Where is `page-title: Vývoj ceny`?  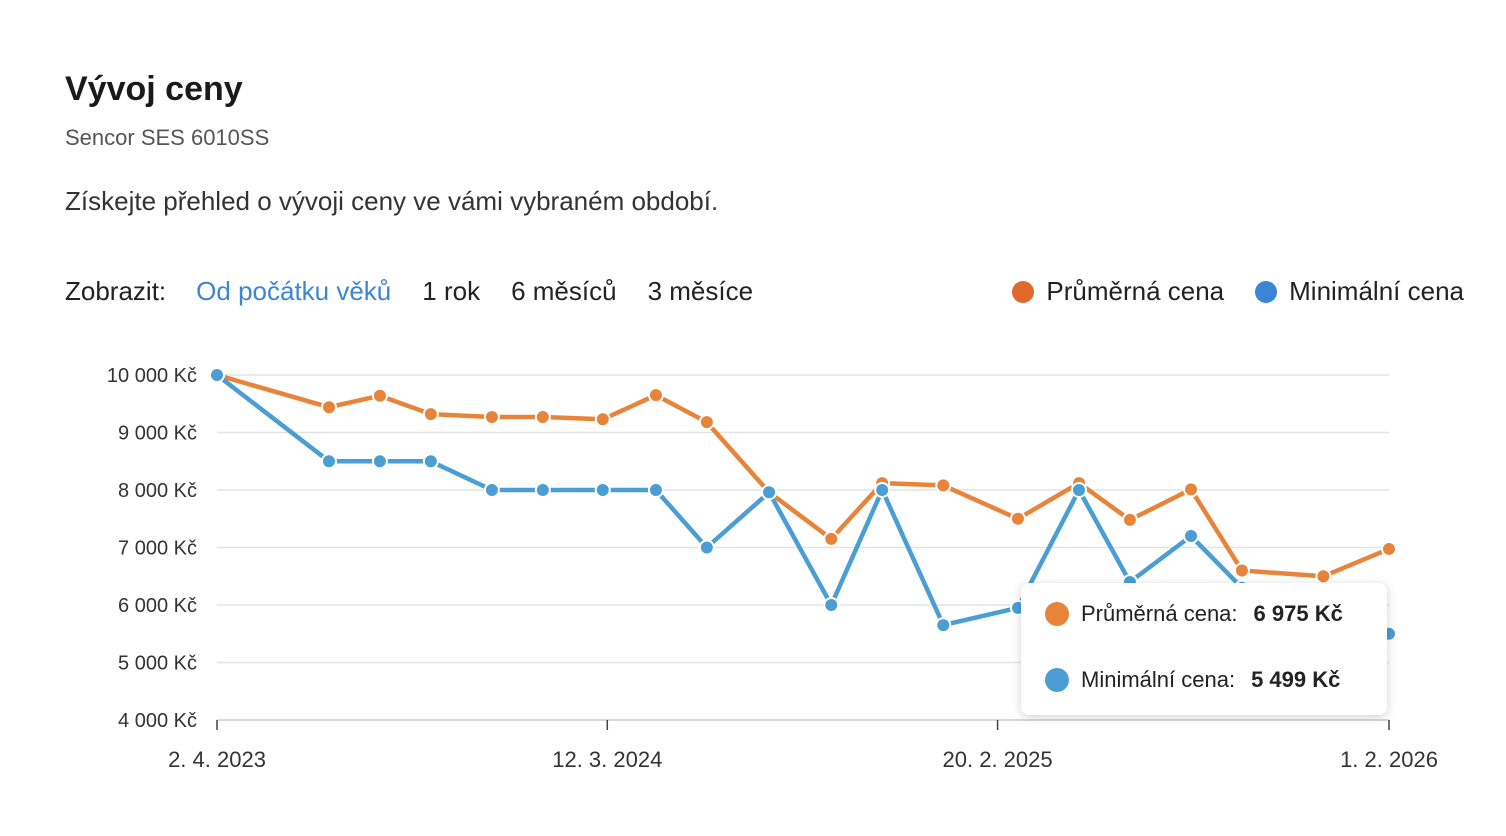 page-title: Vývoj ceny is located at coordinates (154, 89).